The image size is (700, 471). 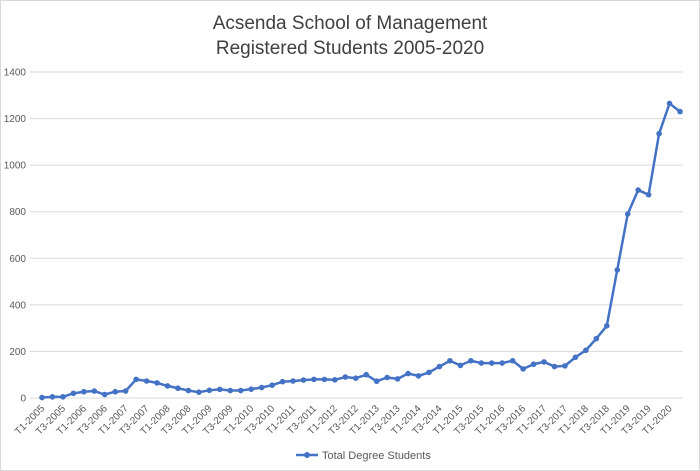 I want to click on legend: Total Degree Students, so click(x=363, y=456).